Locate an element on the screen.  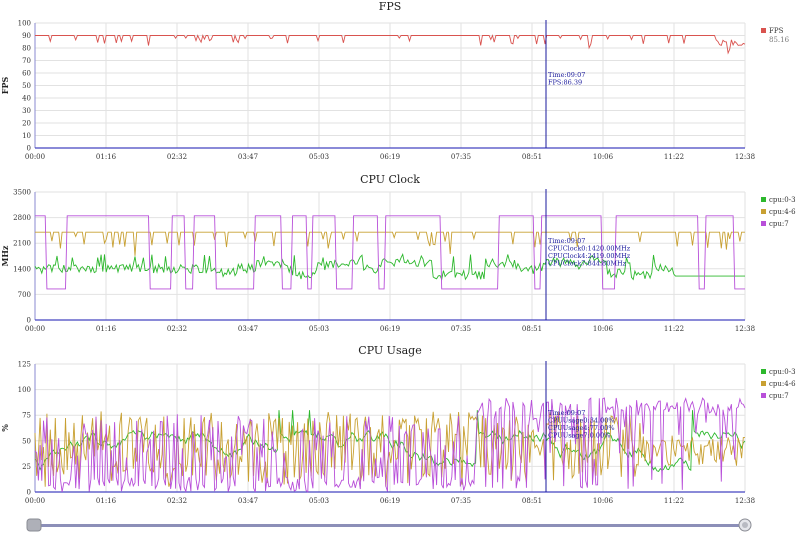
cursor-readout-line: CPUClock4:2419.00MHz is located at coordinates (589, 256).